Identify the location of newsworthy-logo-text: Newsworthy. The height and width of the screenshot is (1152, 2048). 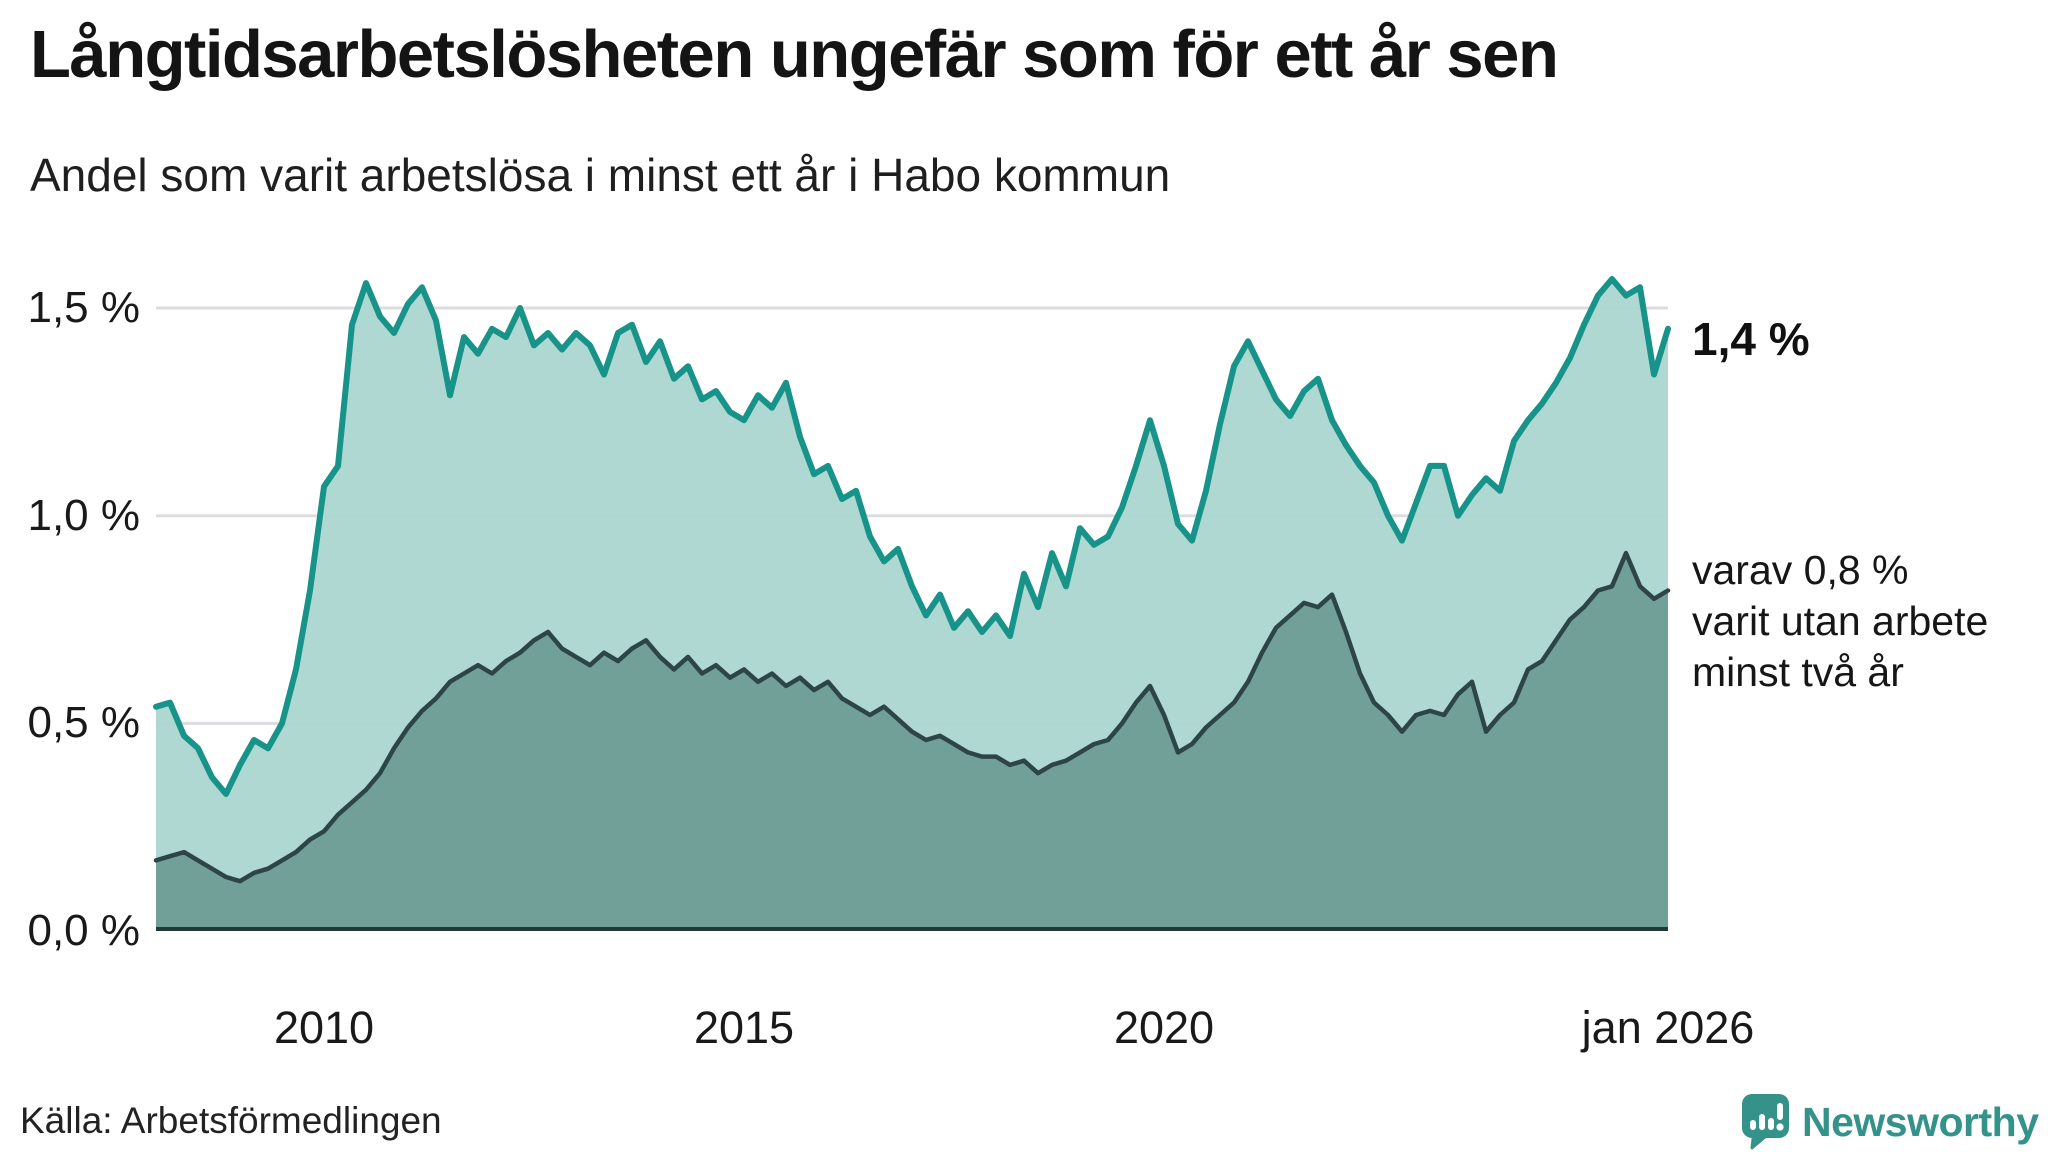
(1920, 1121).